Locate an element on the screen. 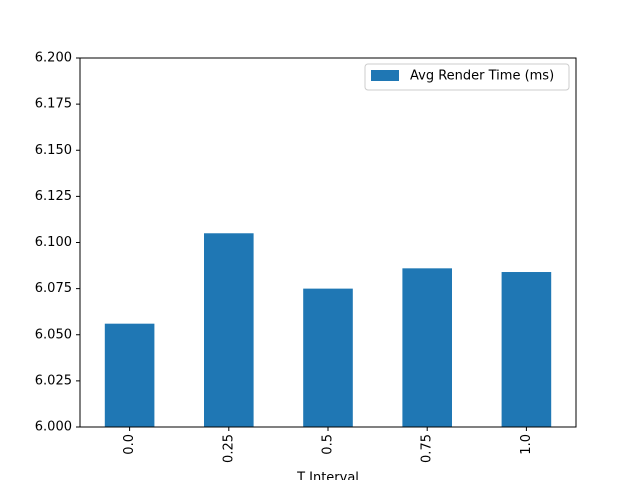 The height and width of the screenshot is (480, 640). y-tick-label: 6.200 is located at coordinates (53, 58).